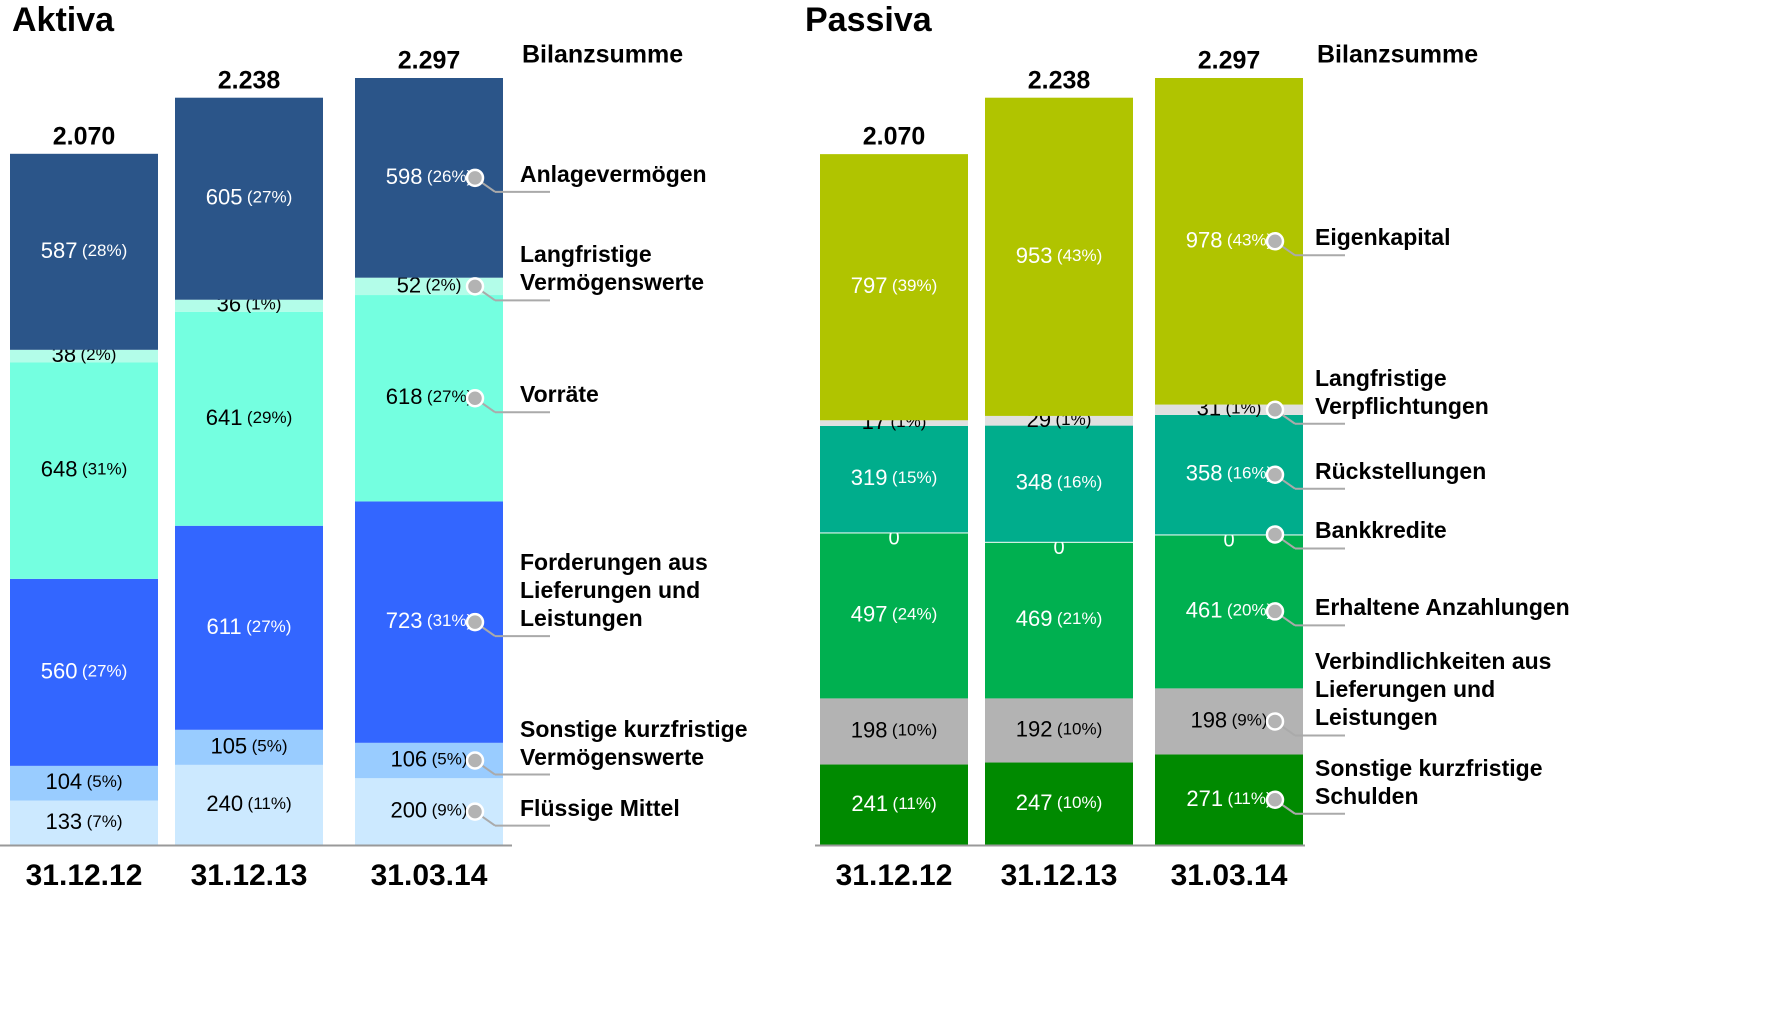 The height and width of the screenshot is (1015, 1789). Describe the element at coordinates (600, 807) in the screenshot. I see `legend-label: Flüssige Mittel` at that location.